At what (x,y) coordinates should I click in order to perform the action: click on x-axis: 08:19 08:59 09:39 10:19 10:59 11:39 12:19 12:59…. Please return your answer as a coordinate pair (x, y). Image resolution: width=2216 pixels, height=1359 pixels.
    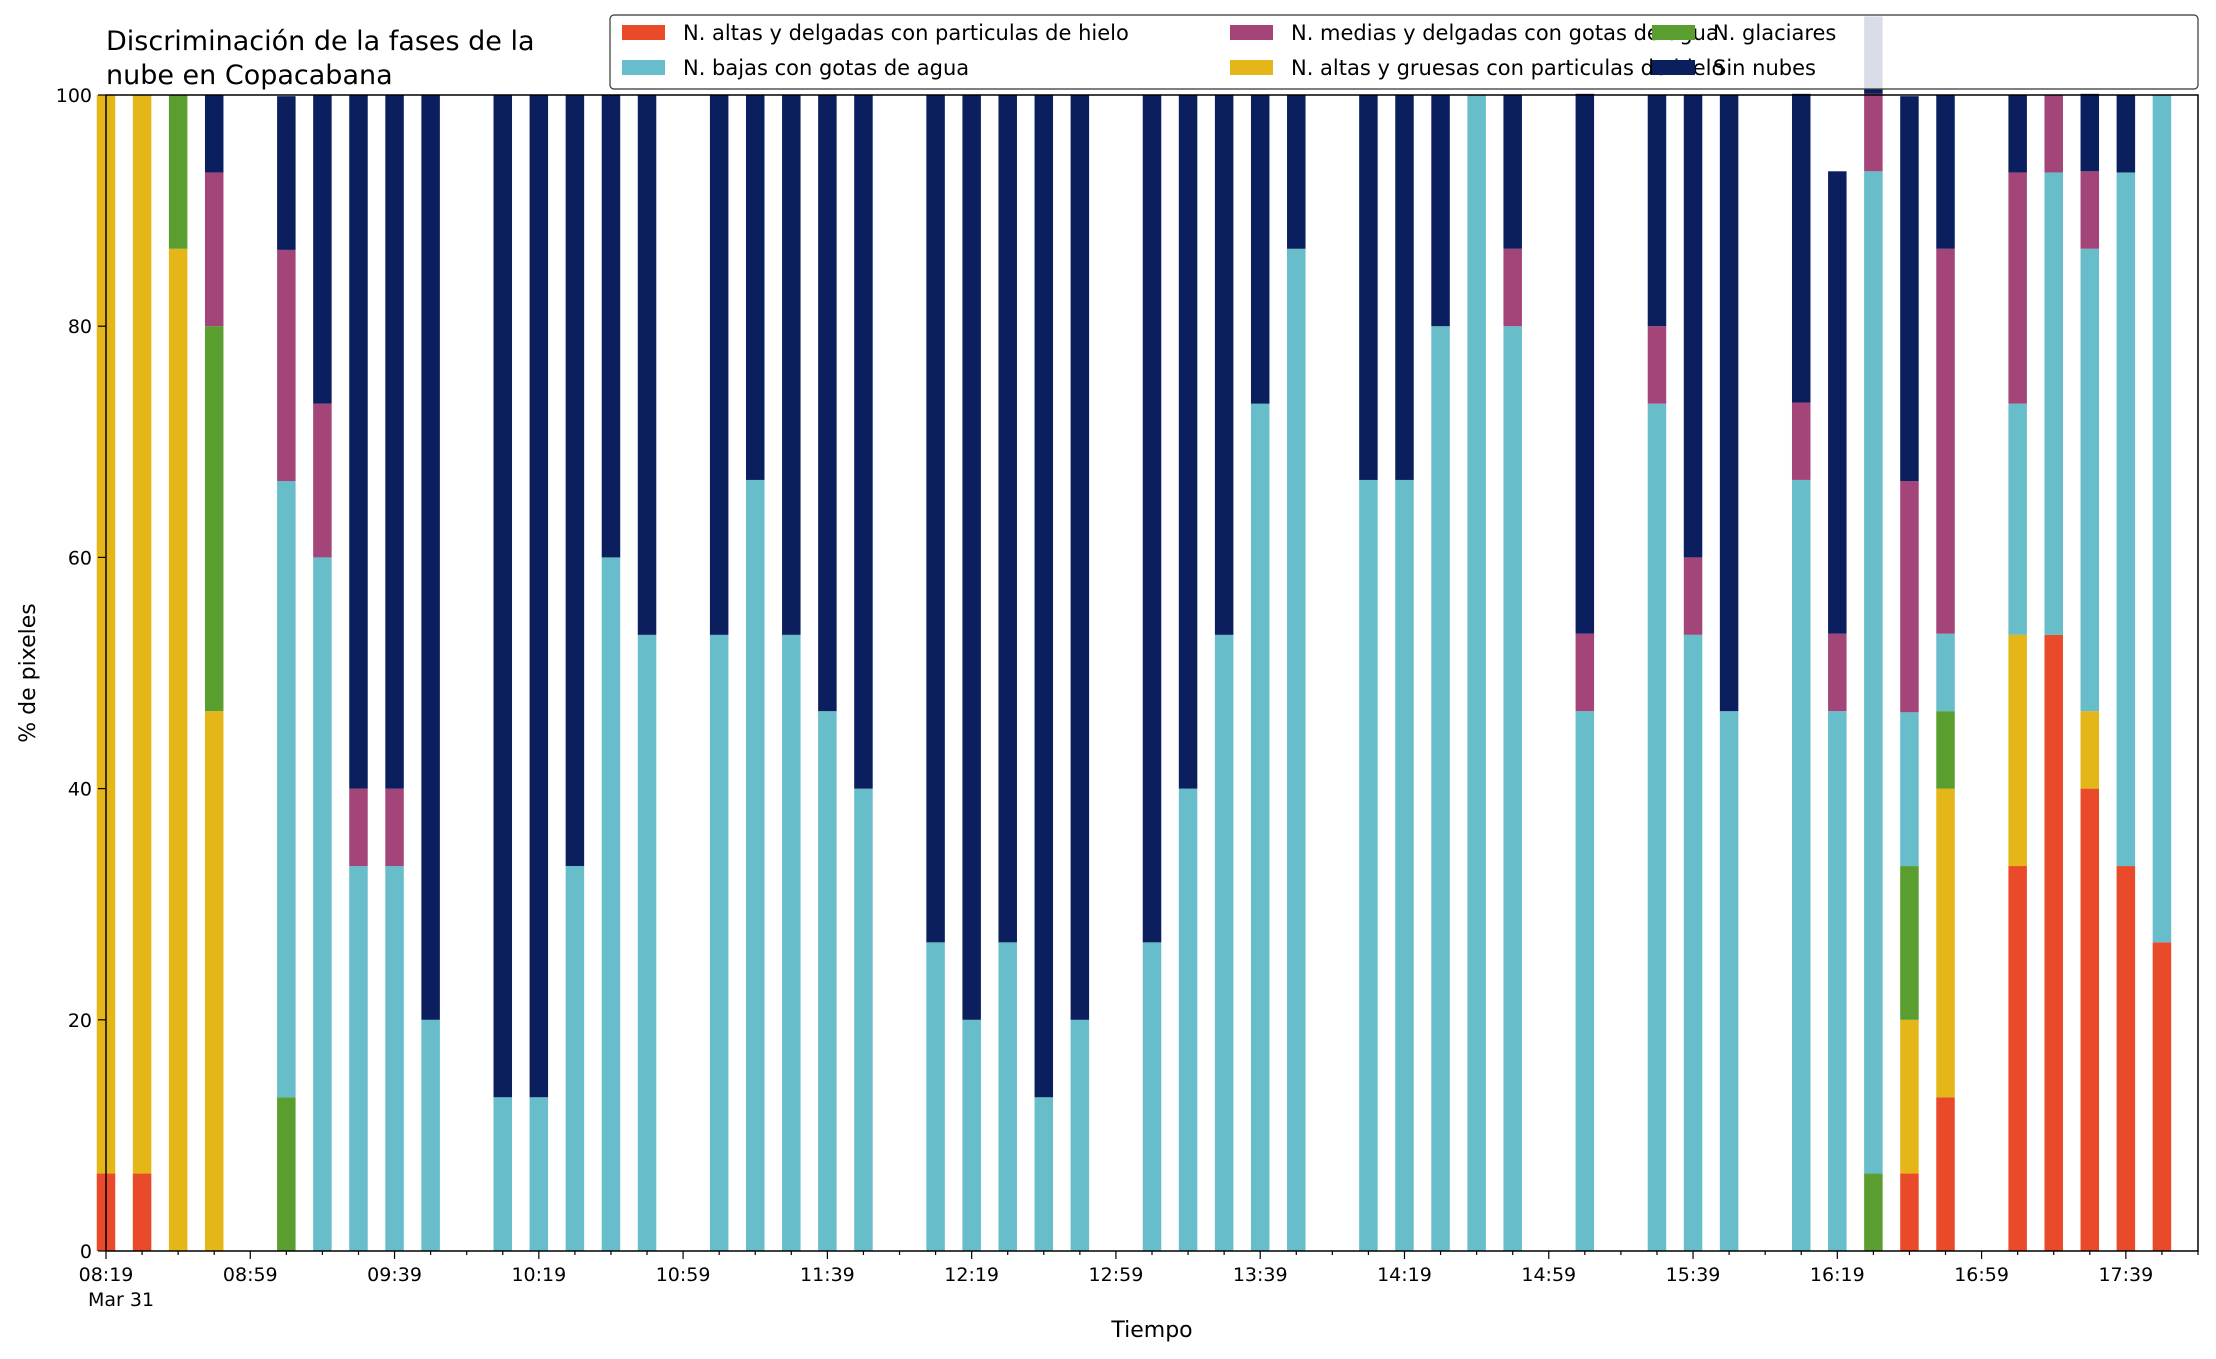
    Looking at the image, I should click on (1139, 1281).